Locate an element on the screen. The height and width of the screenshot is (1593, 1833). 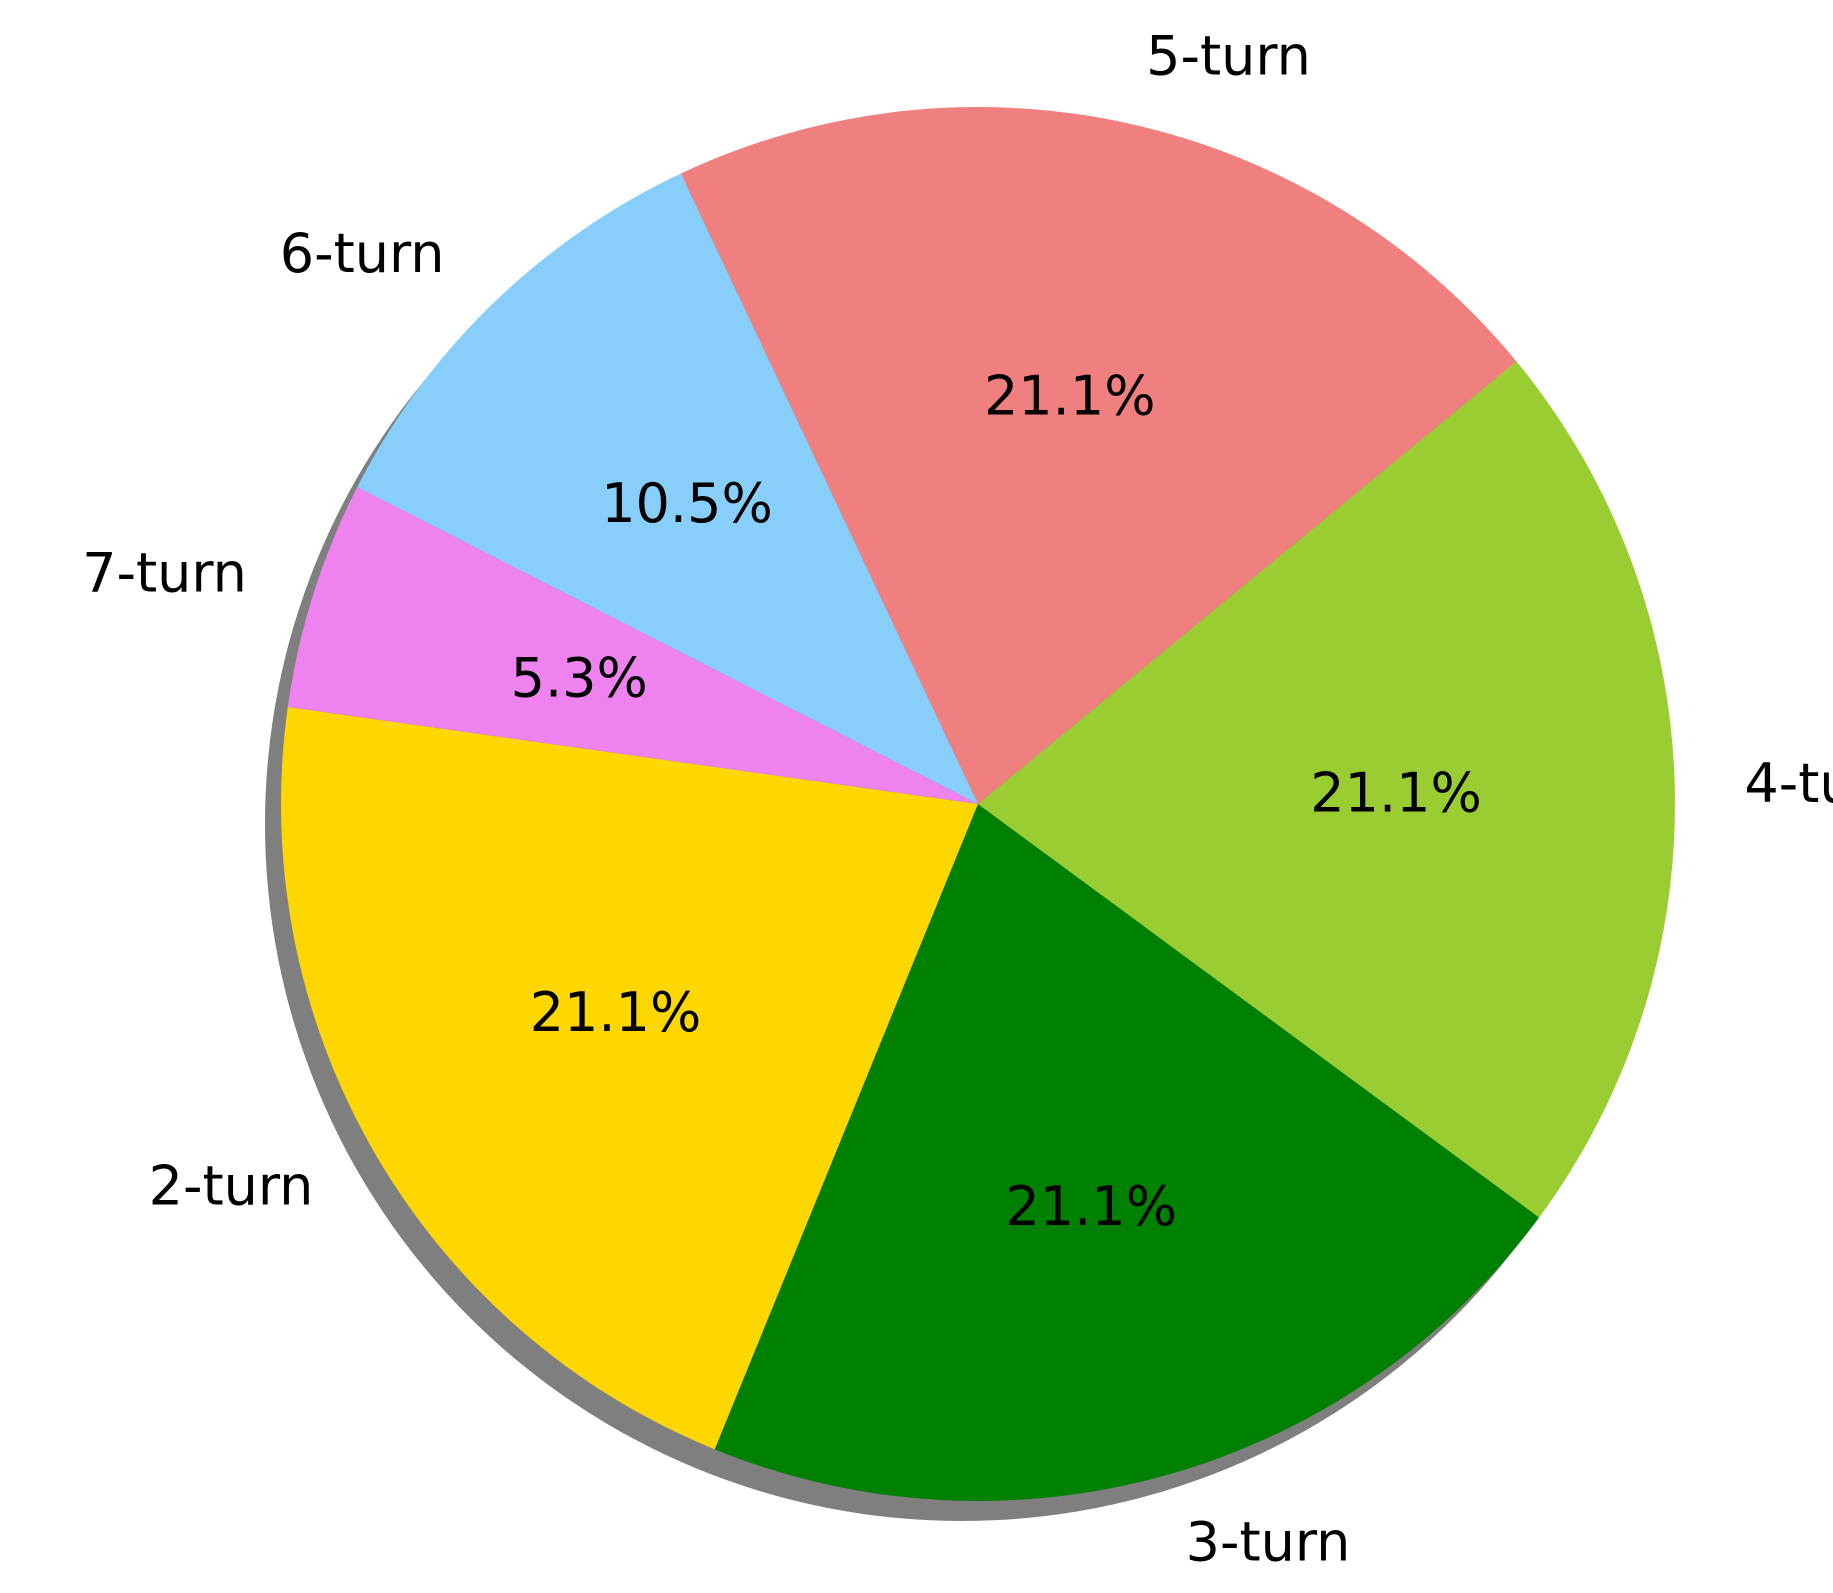
slice-percent-2-turn: 21.1% is located at coordinates (616, 1012).